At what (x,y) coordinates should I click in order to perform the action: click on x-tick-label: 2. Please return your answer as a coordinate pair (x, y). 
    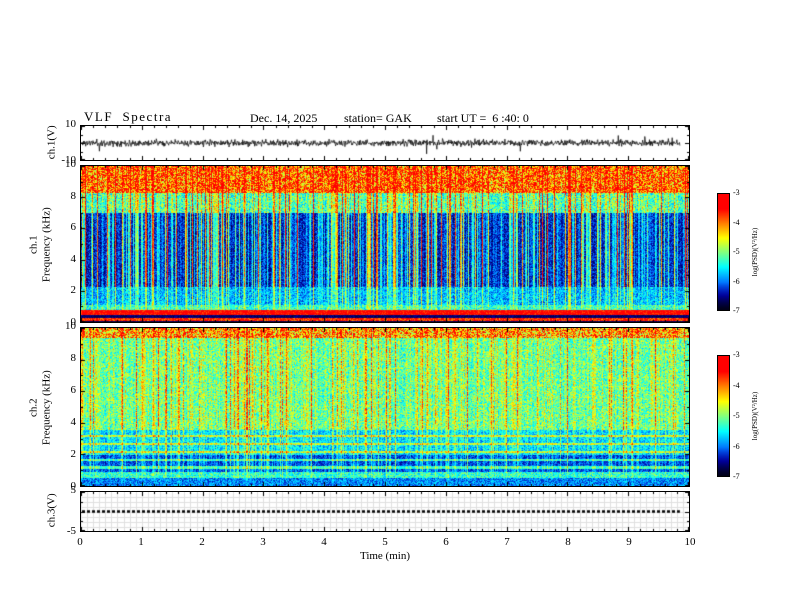
    Looking at the image, I should click on (202, 542).